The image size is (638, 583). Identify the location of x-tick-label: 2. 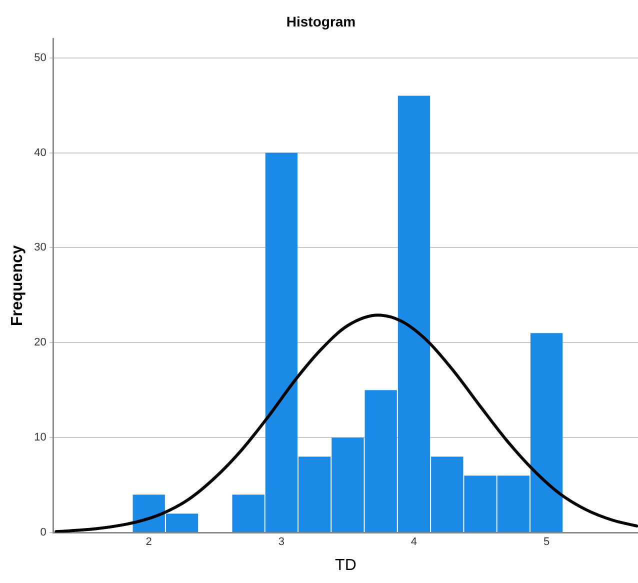
(149, 542).